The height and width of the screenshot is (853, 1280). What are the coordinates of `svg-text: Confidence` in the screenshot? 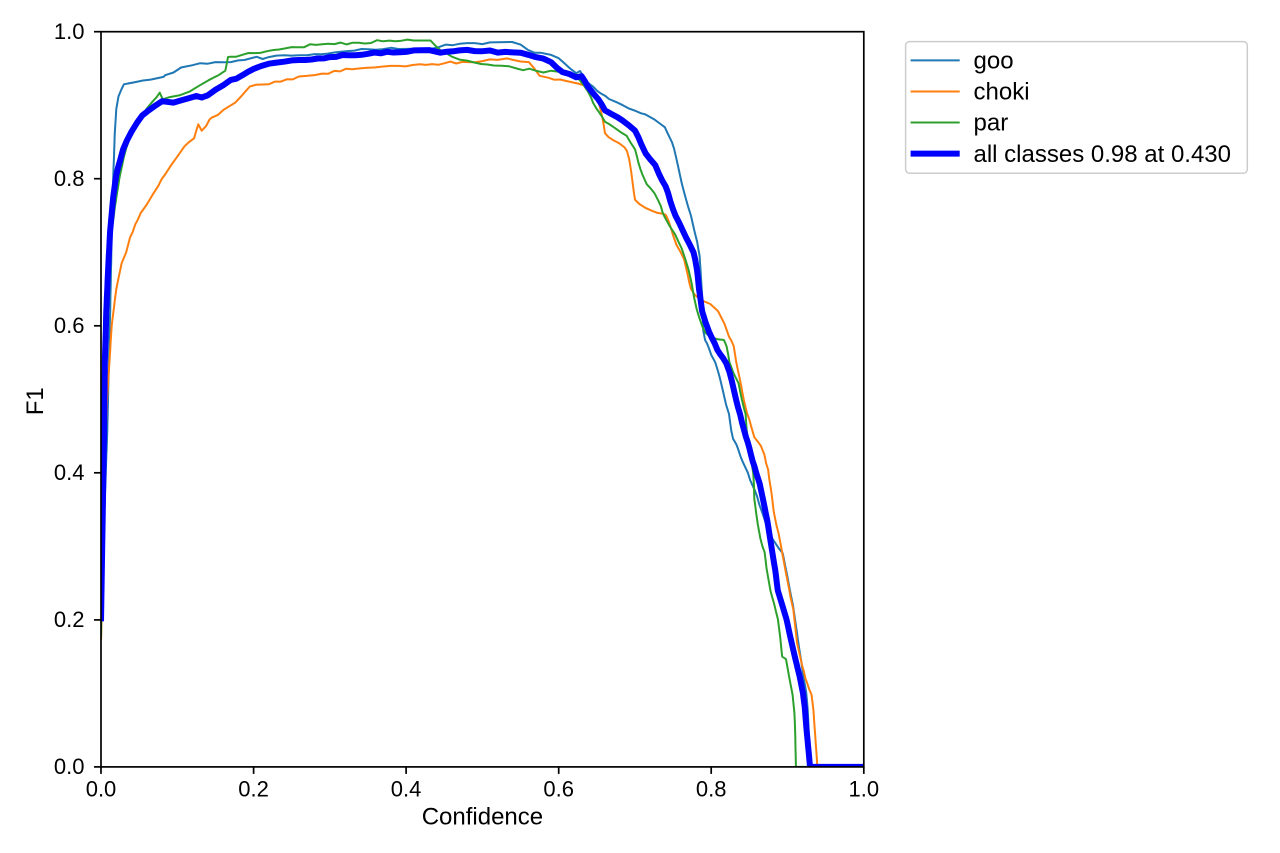 It's located at (482, 817).